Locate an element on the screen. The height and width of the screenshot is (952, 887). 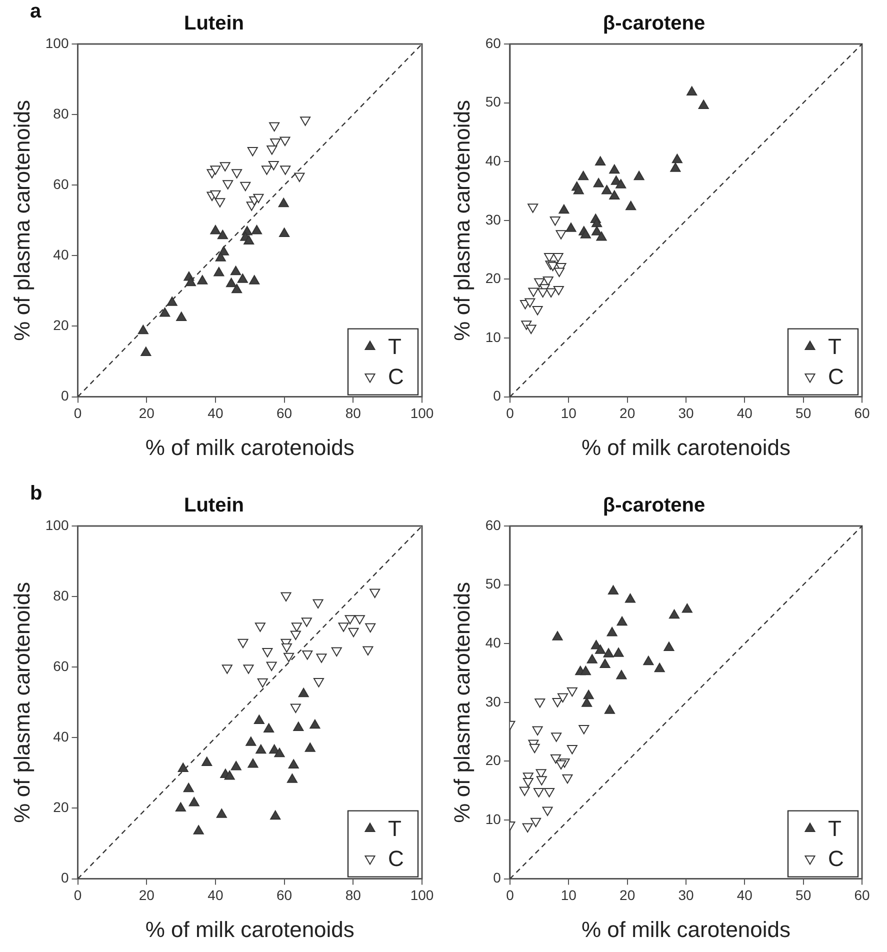
text: b is located at coordinates (36, 493).